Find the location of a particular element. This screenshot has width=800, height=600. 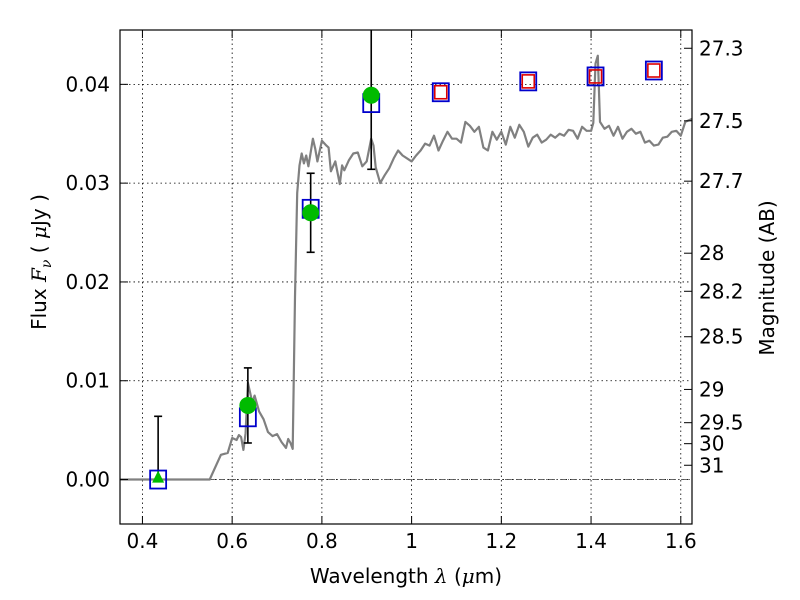

y-tick-label: 0.00 is located at coordinates (87, 480).